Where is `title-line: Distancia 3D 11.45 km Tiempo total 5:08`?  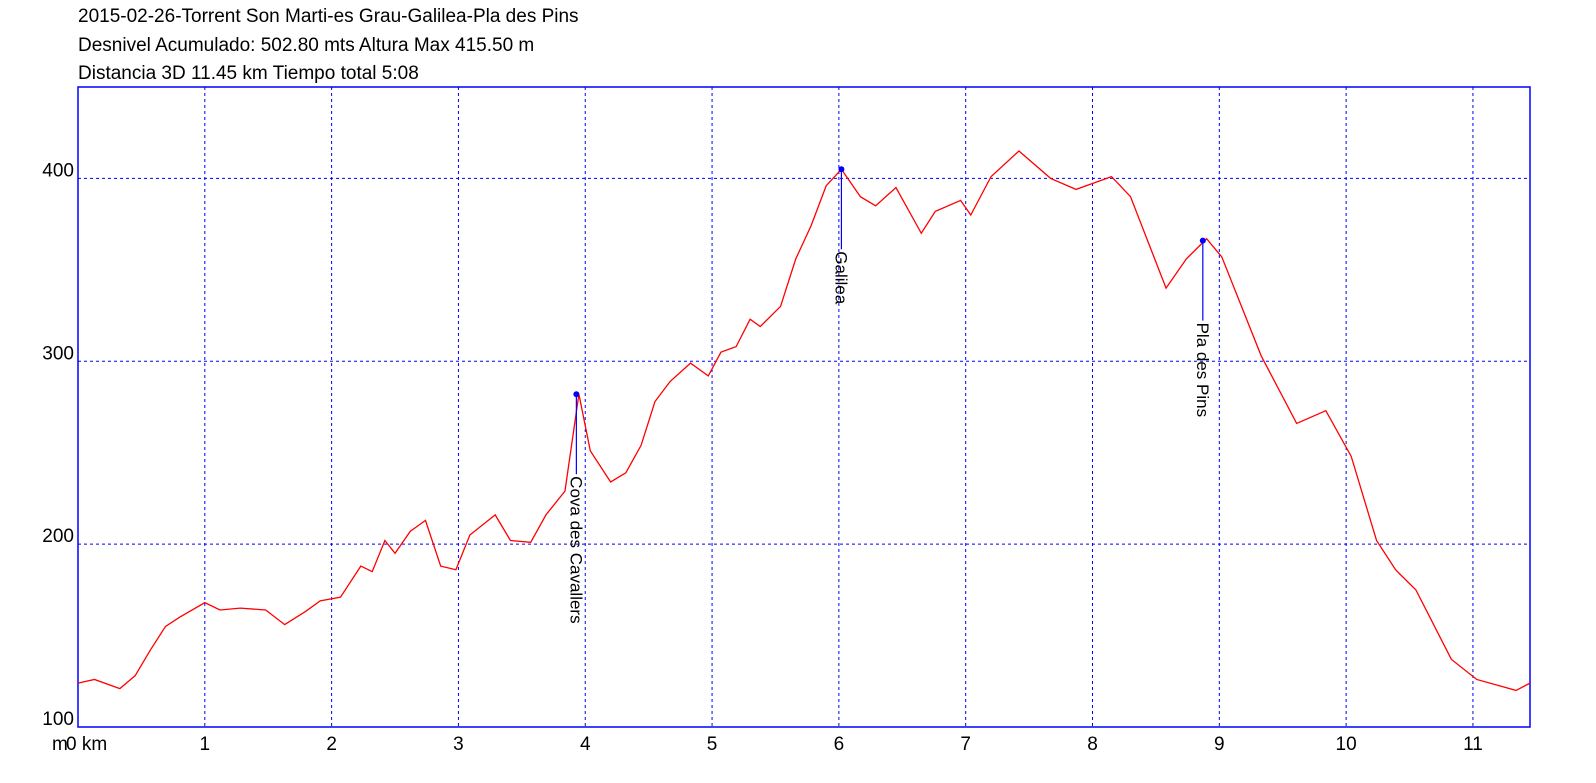 title-line: Distancia 3D 11.45 km Tiempo total 5:08 is located at coordinates (248, 73).